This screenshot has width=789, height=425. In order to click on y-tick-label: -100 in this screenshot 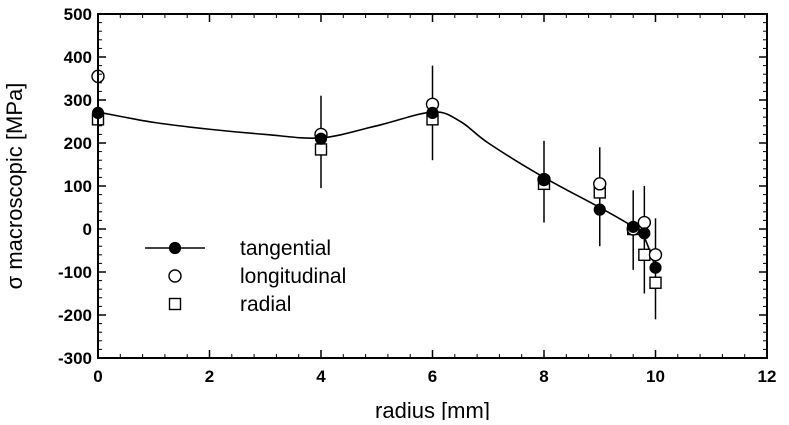, I will do `click(75, 272)`.